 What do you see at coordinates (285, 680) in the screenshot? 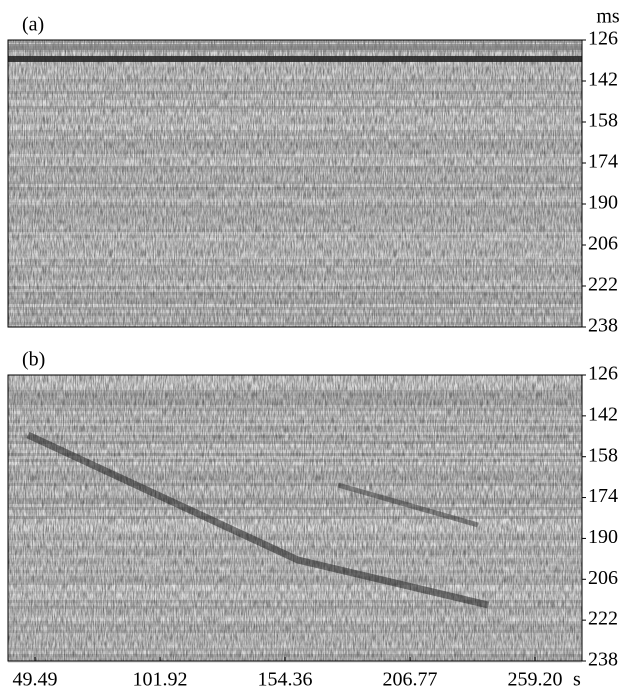
I see `x-tick-label: 154.36` at bounding box center [285, 680].